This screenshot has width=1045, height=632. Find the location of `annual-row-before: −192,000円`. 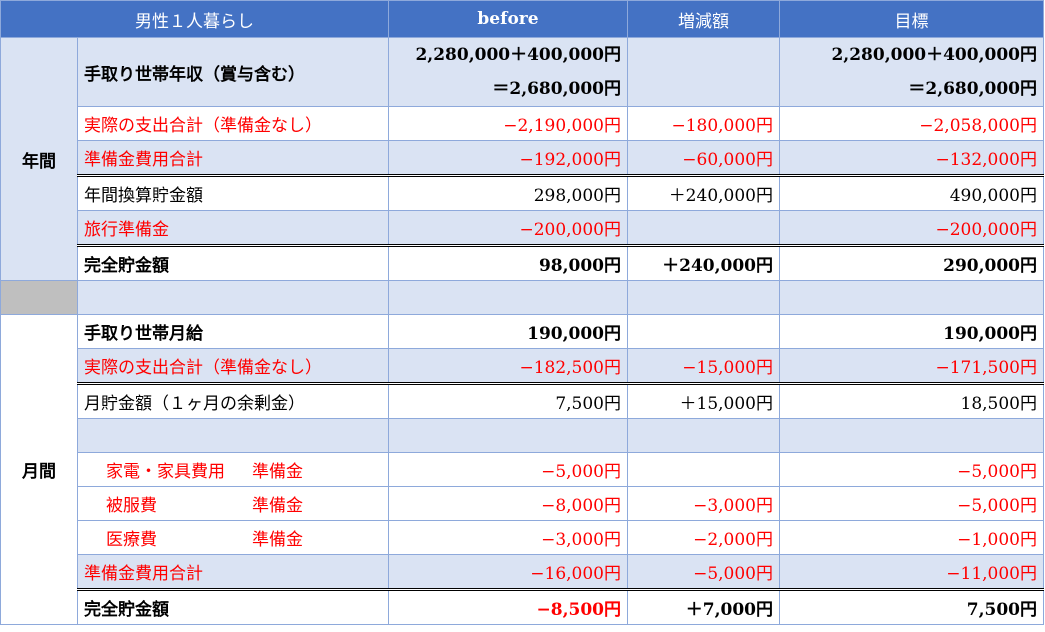

annual-row-before: −192,000円 is located at coordinates (508, 158).